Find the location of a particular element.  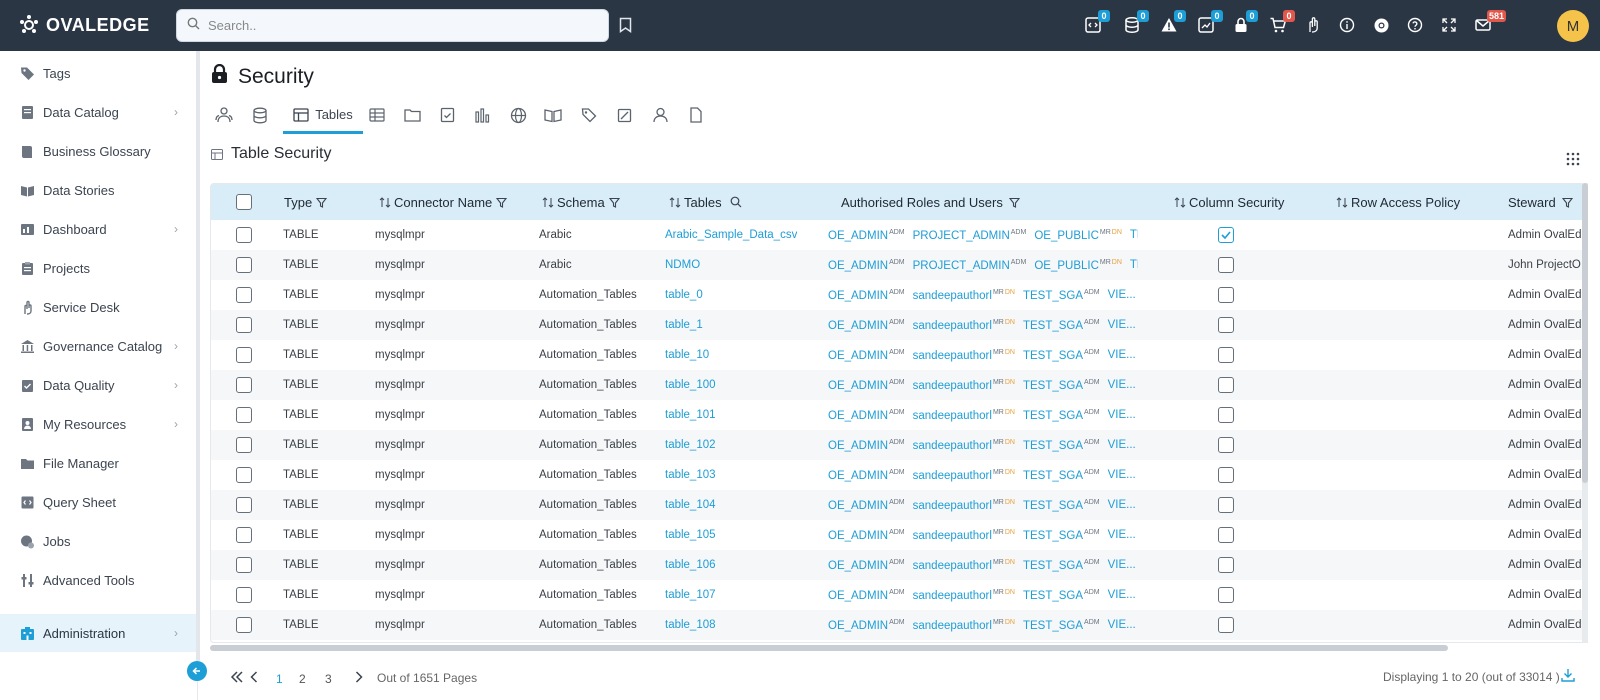

sidebar-item-data-catalog: Data Catalog › is located at coordinates (98, 112).